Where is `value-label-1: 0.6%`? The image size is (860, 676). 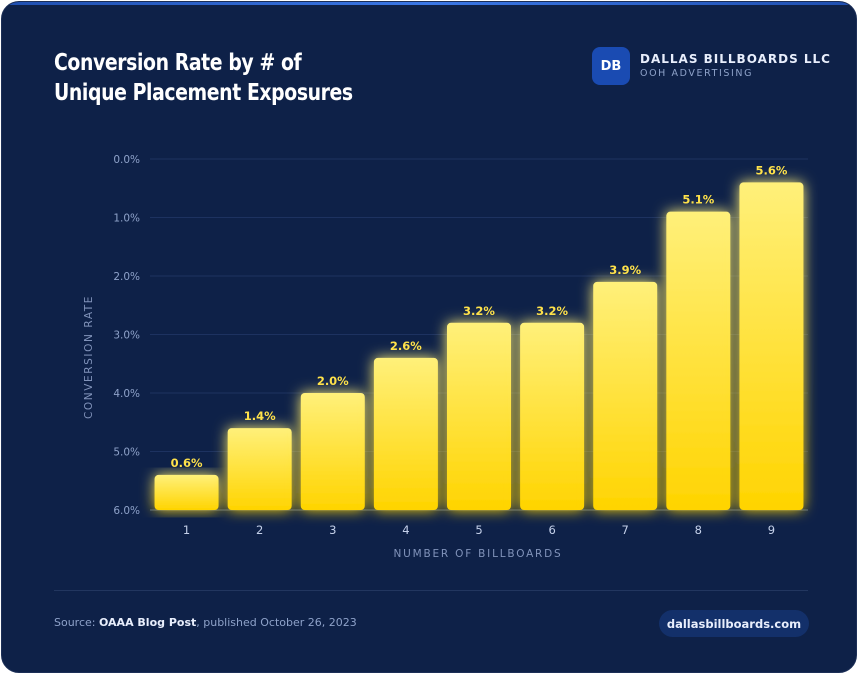
value-label-1: 0.6% is located at coordinates (187, 463).